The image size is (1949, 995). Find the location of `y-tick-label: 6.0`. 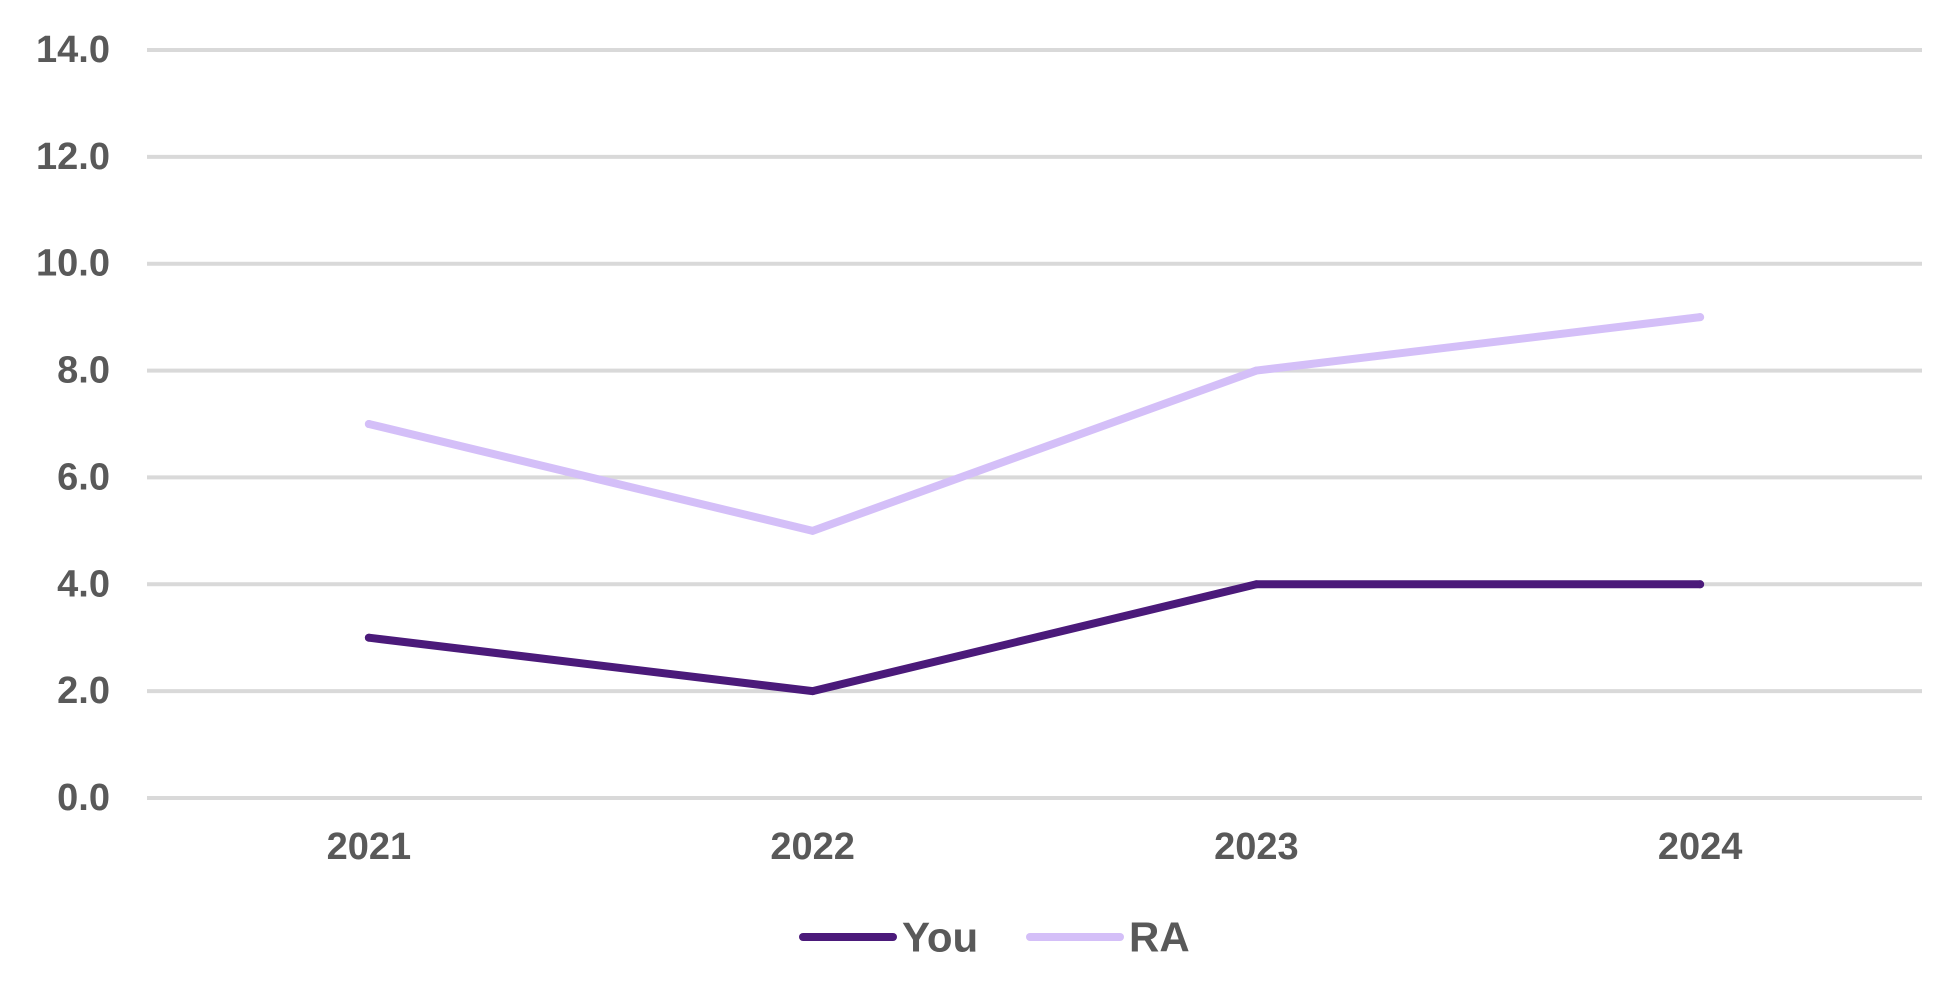

y-tick-label: 6.0 is located at coordinates (83, 477).